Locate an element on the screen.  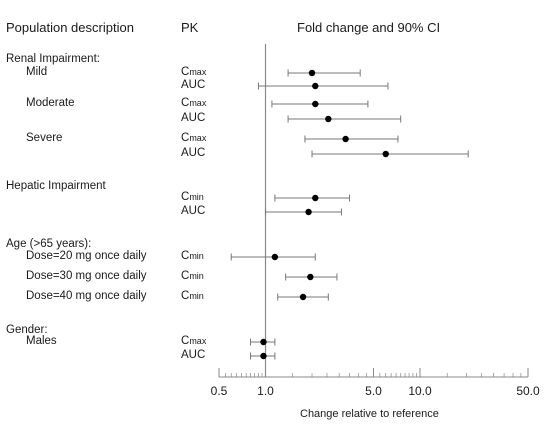
row-label: Mild is located at coordinates (37, 72).